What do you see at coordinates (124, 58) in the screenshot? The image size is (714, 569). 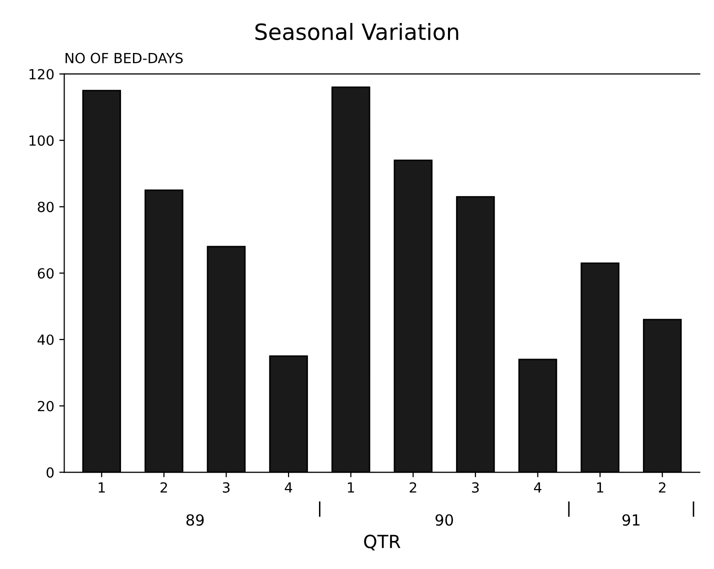 I see `y-axis-title: NO OF BED-DAYS` at bounding box center [124, 58].